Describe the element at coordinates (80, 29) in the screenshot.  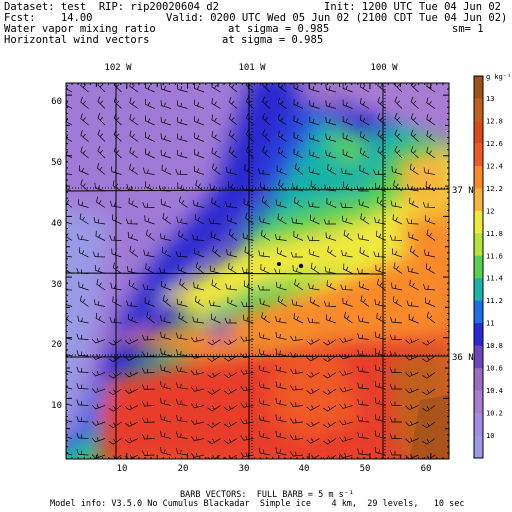
I see `field1-line: Water vapor mixing ratio` at that location.